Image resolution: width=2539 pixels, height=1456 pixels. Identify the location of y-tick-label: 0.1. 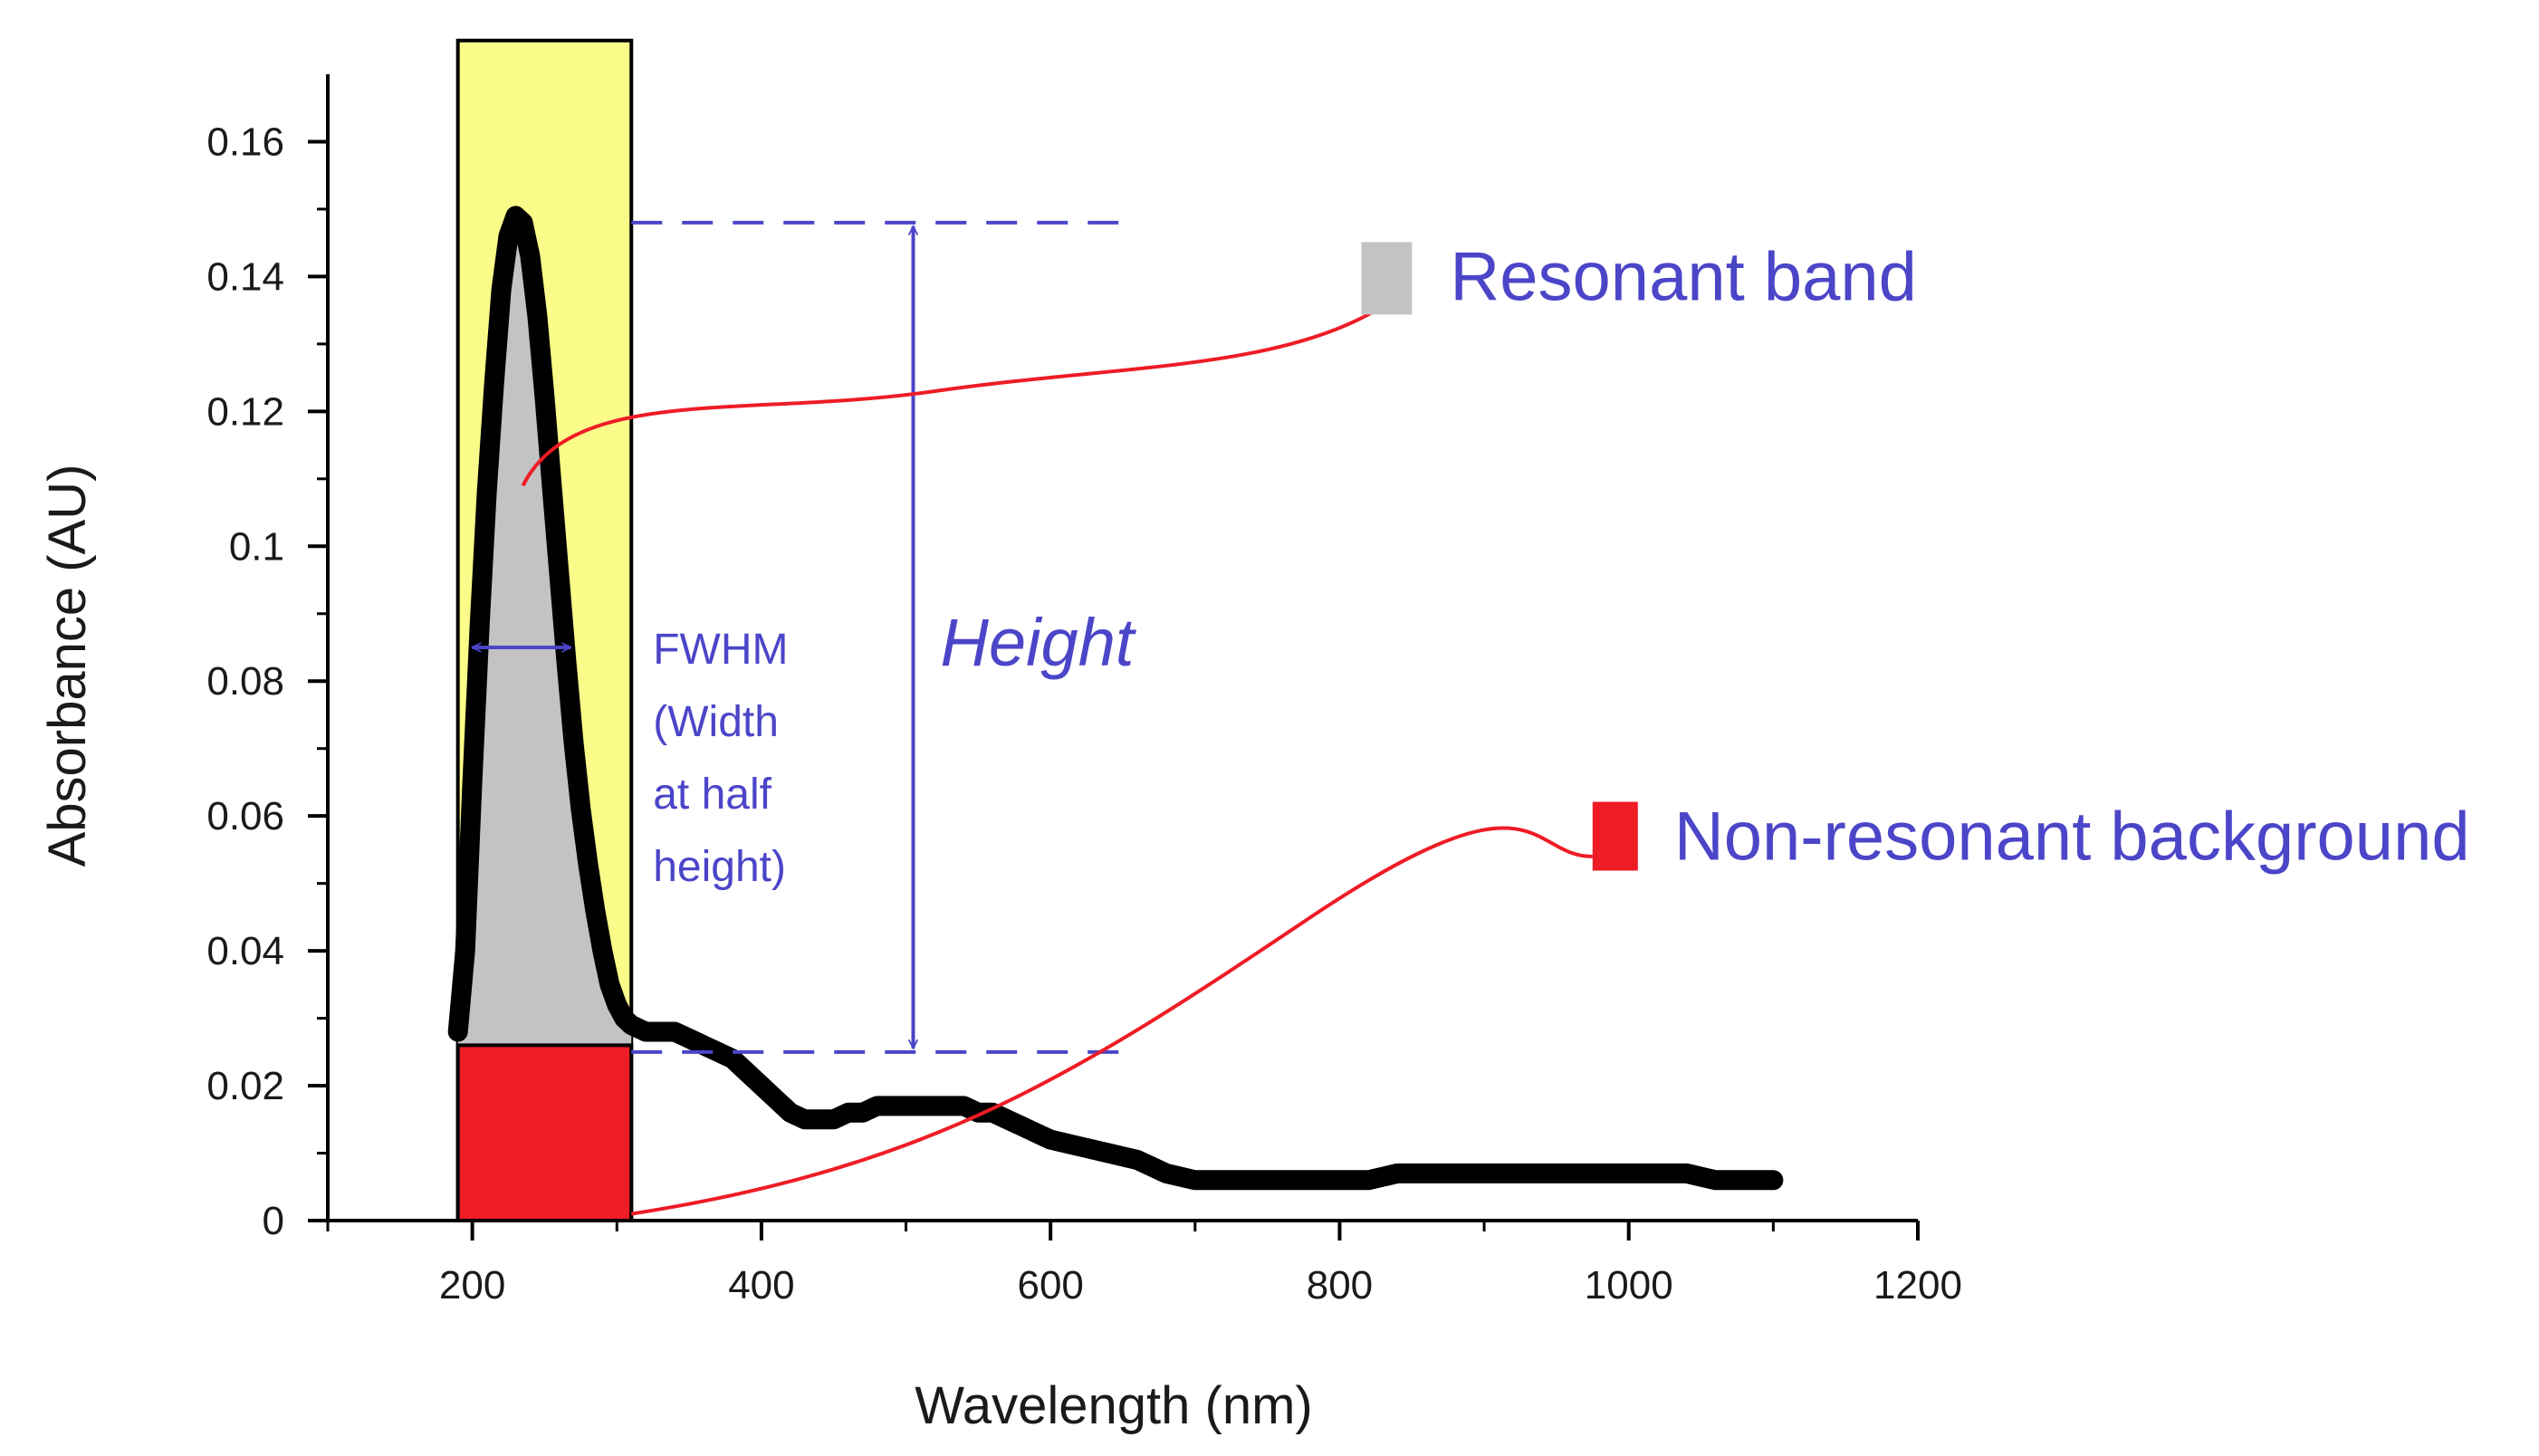
(256, 546).